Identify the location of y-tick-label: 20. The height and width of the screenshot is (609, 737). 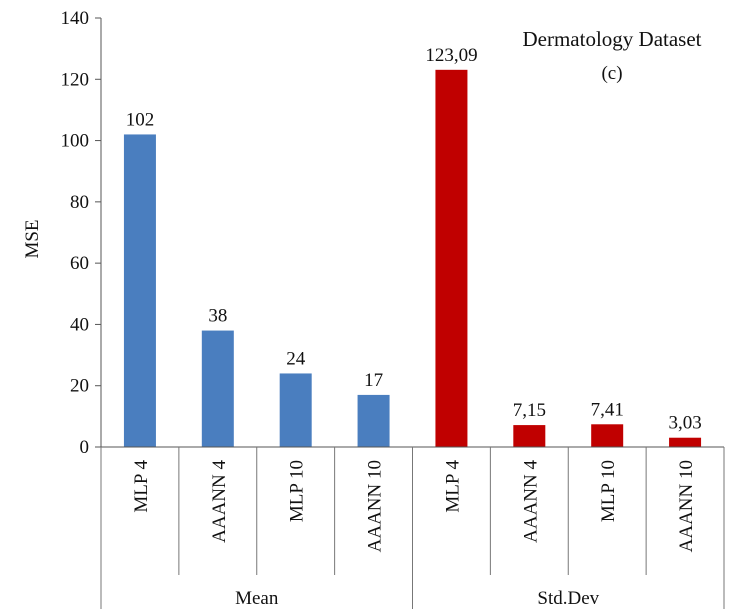
(79, 386).